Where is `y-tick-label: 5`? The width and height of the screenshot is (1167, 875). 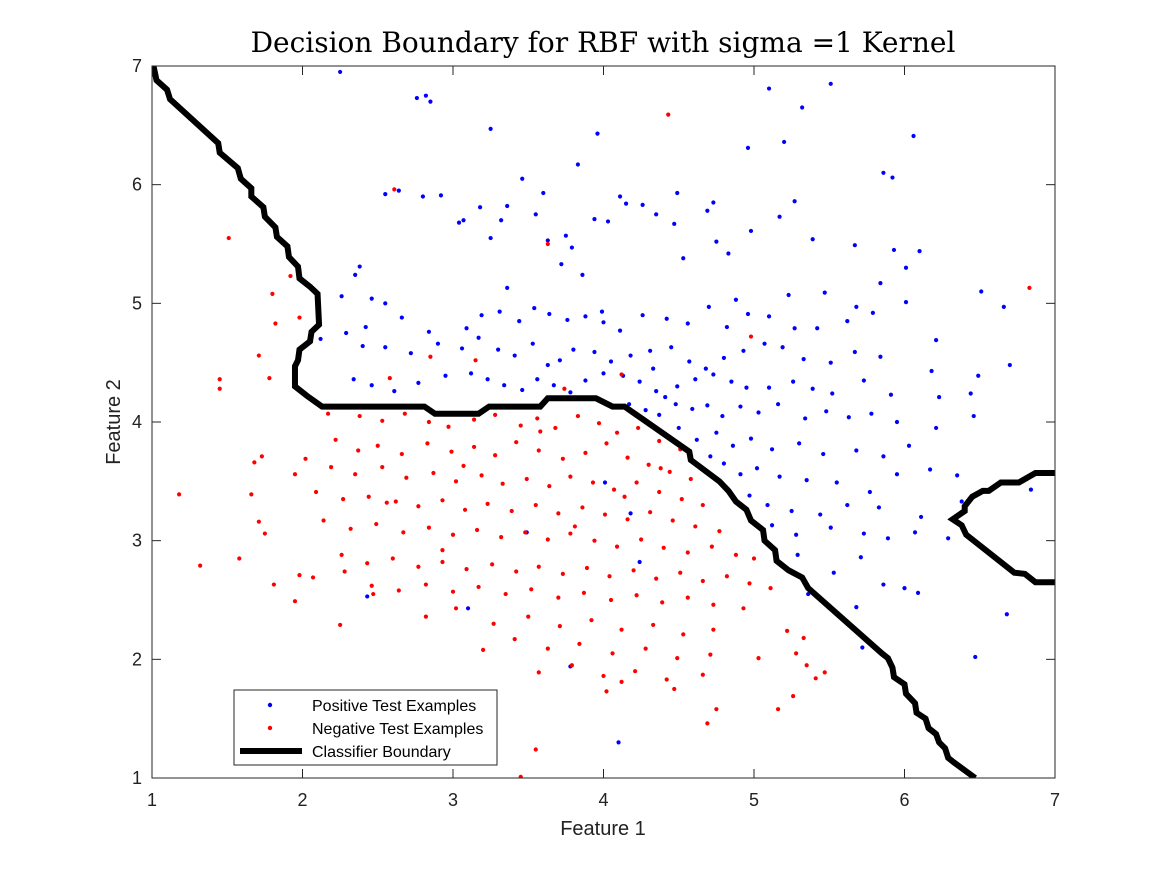
y-tick-label: 5 is located at coordinates (137, 303).